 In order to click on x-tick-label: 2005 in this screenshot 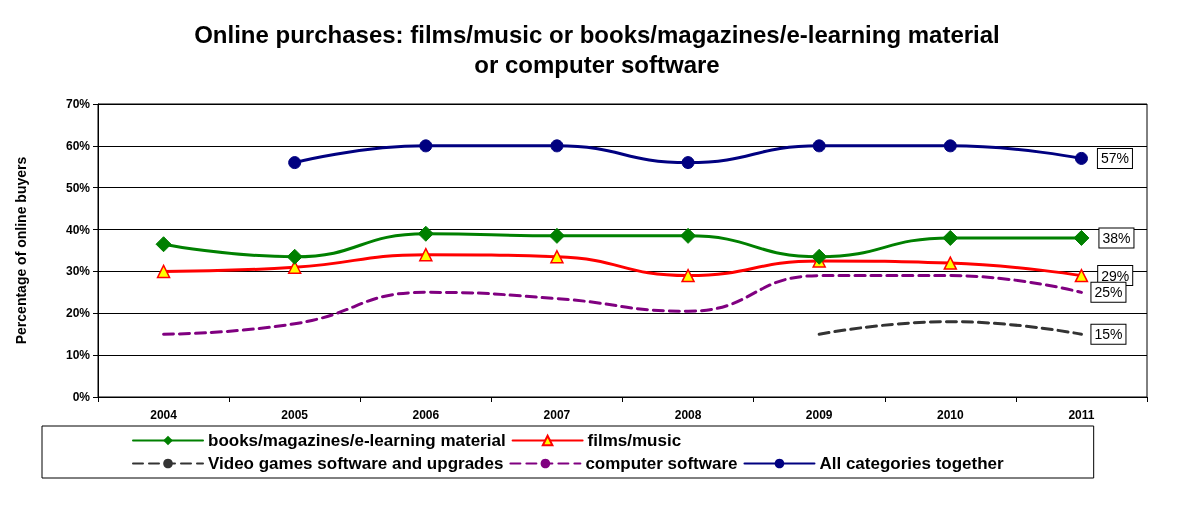, I will do `click(295, 415)`.